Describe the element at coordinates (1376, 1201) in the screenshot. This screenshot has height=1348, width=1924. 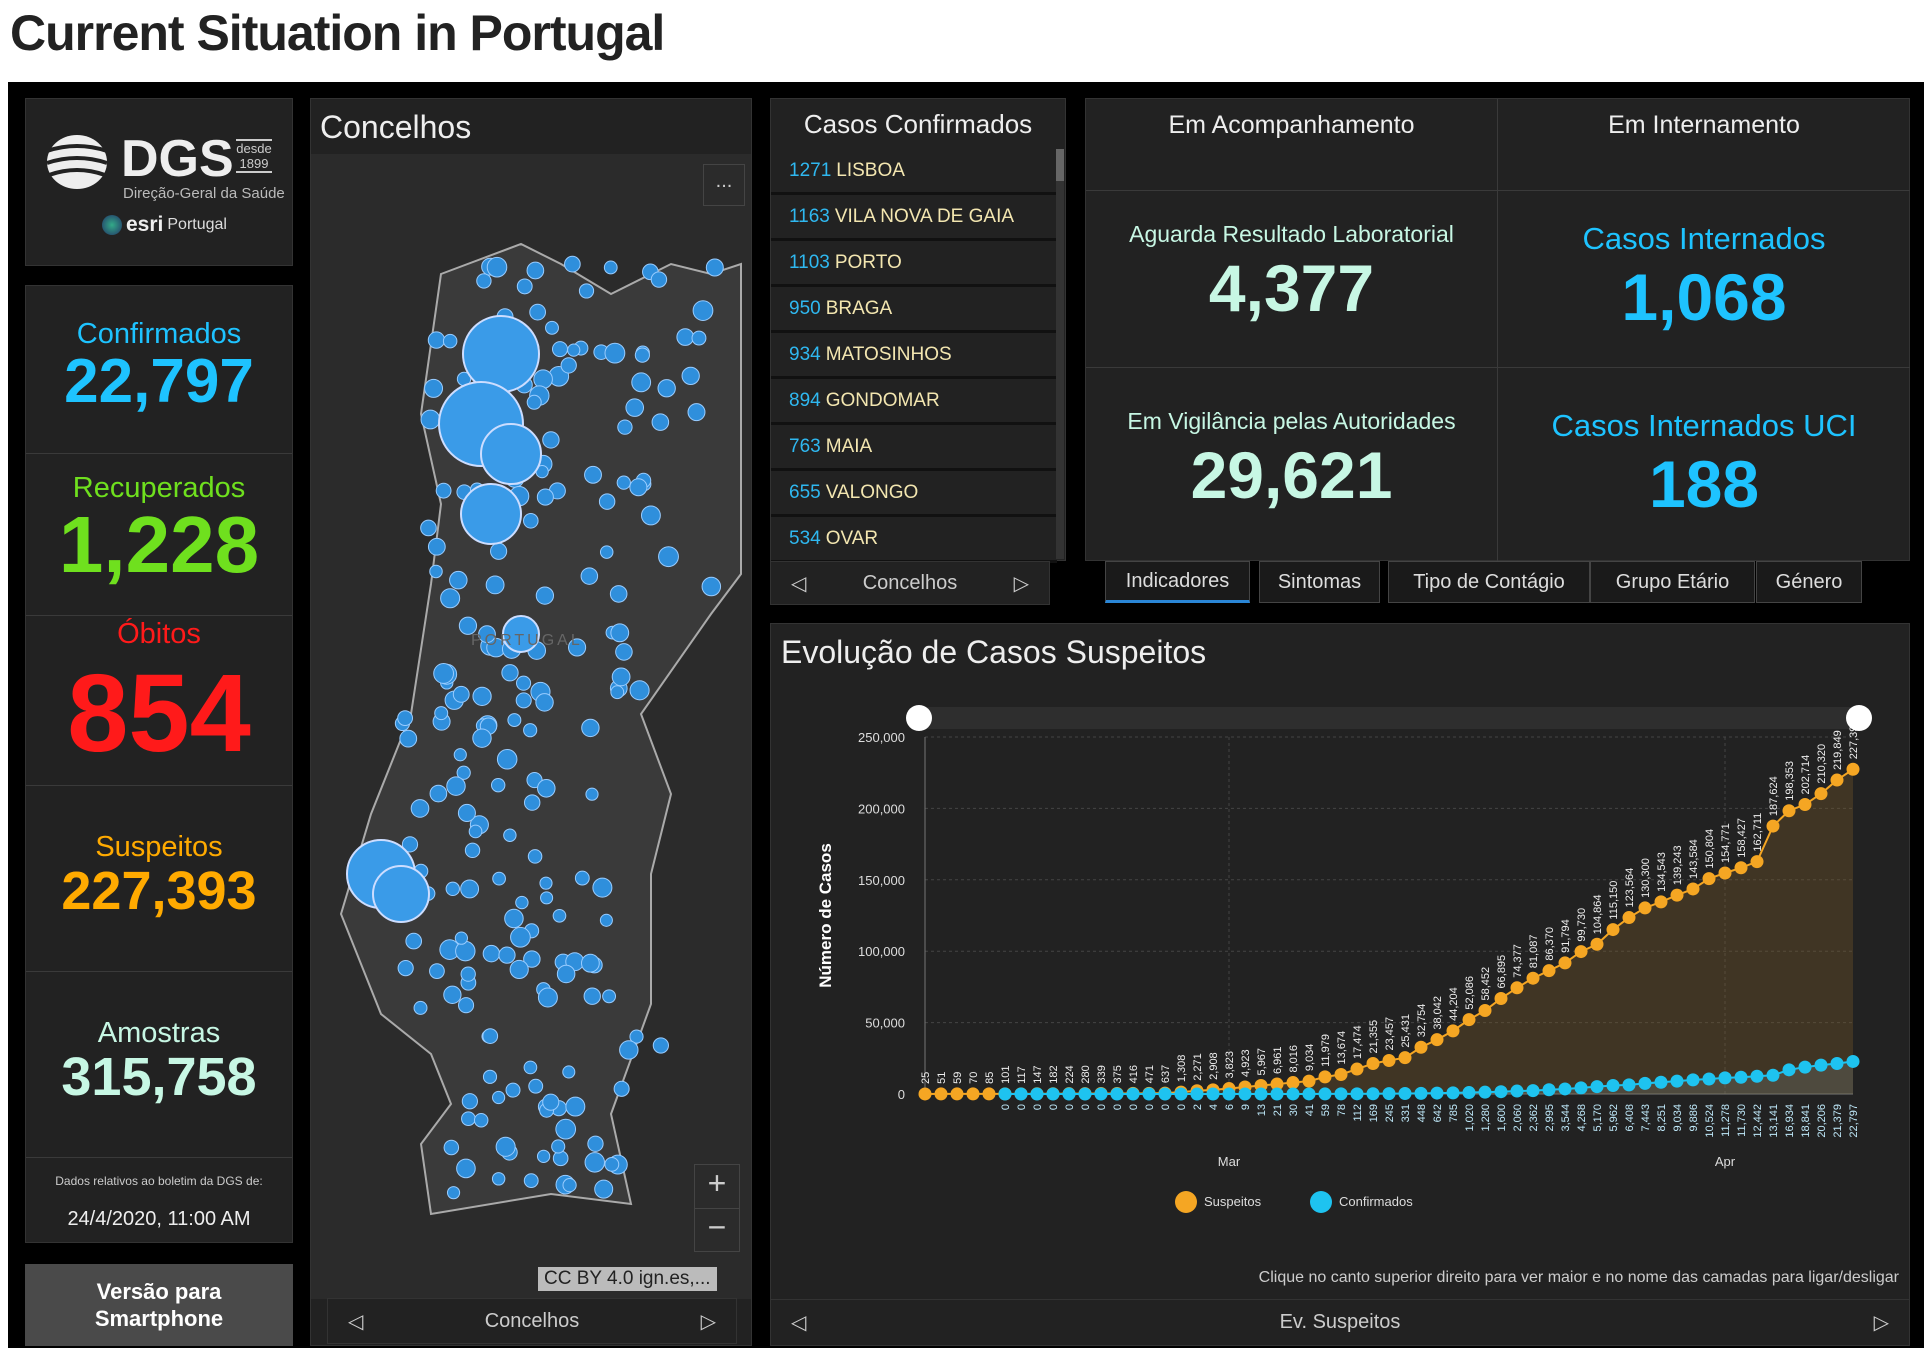
I see `legend-label: Confirmados` at that location.